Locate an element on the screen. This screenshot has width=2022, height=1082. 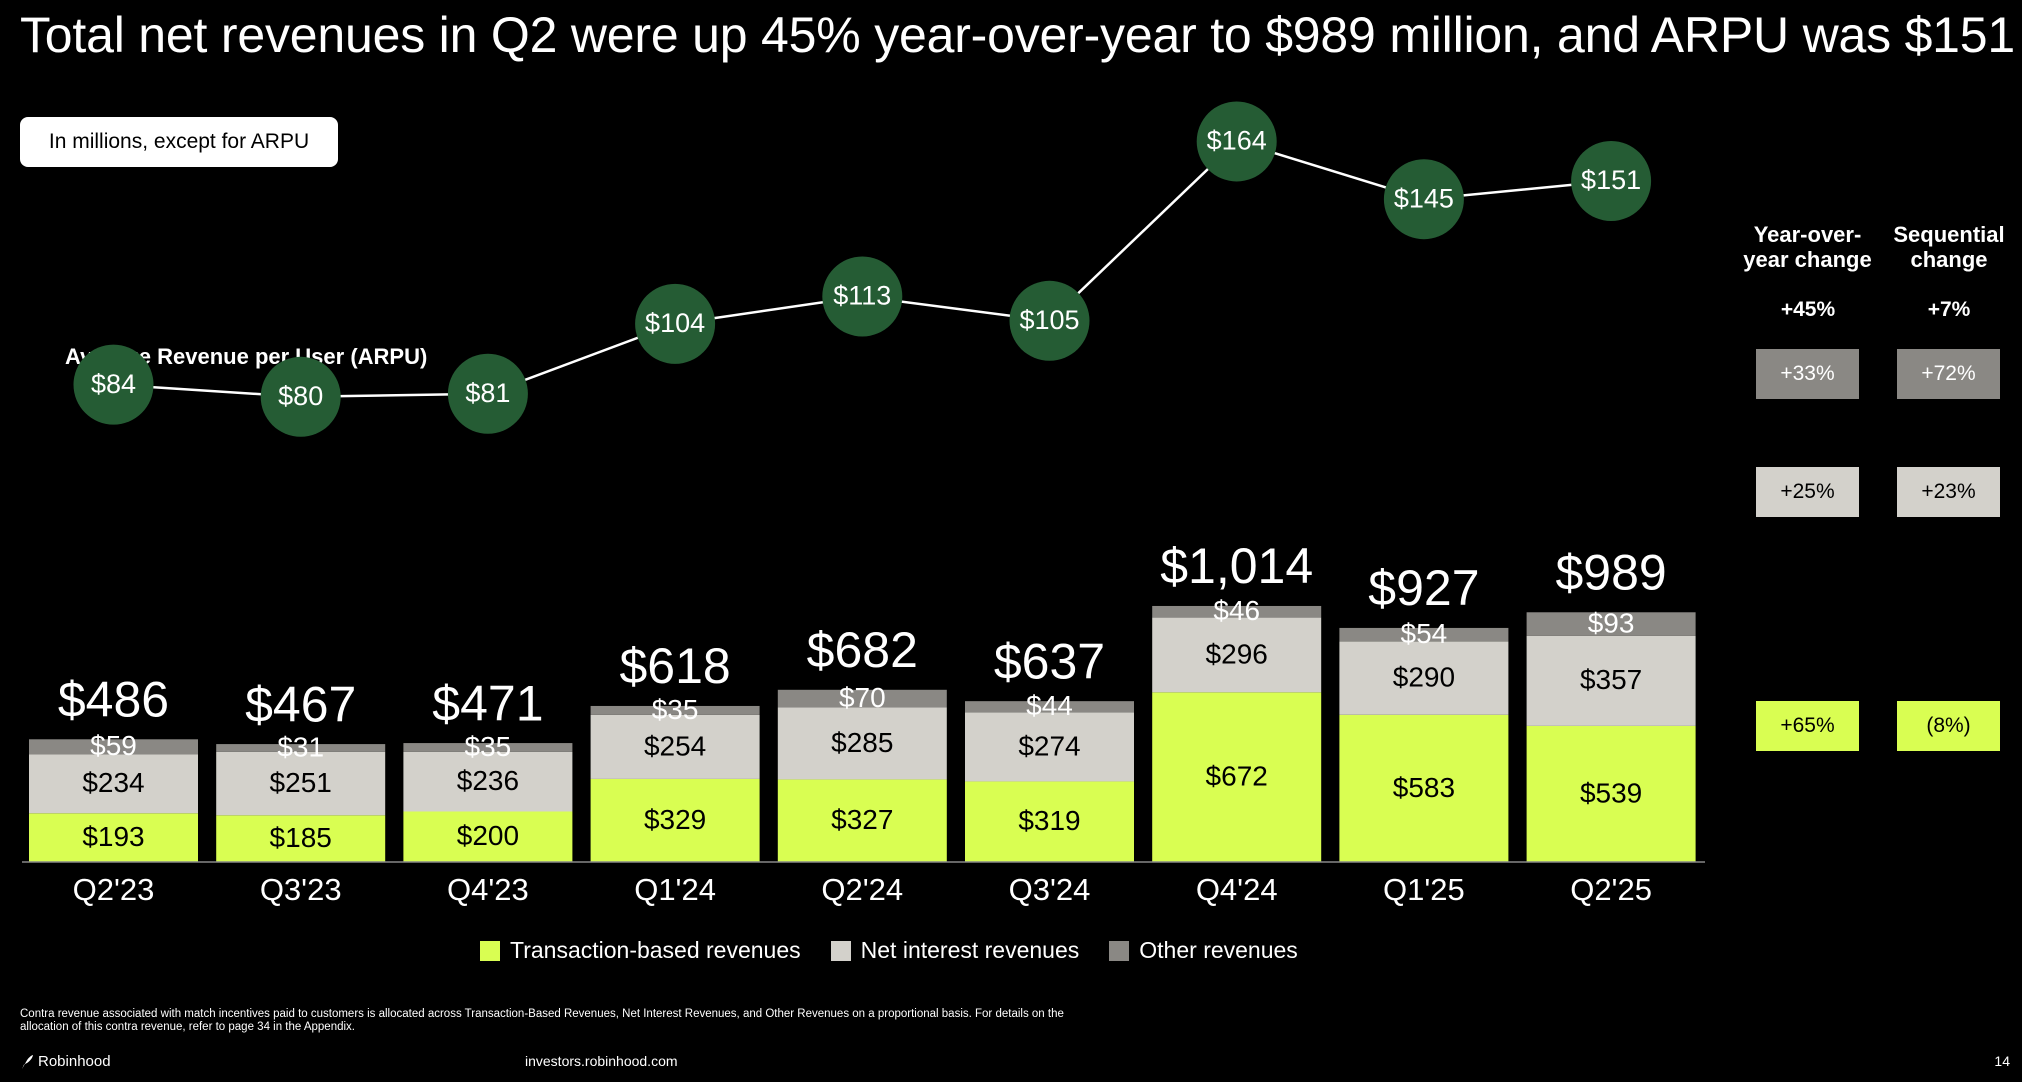
arpu-point-label: $104 is located at coordinates (675, 323).